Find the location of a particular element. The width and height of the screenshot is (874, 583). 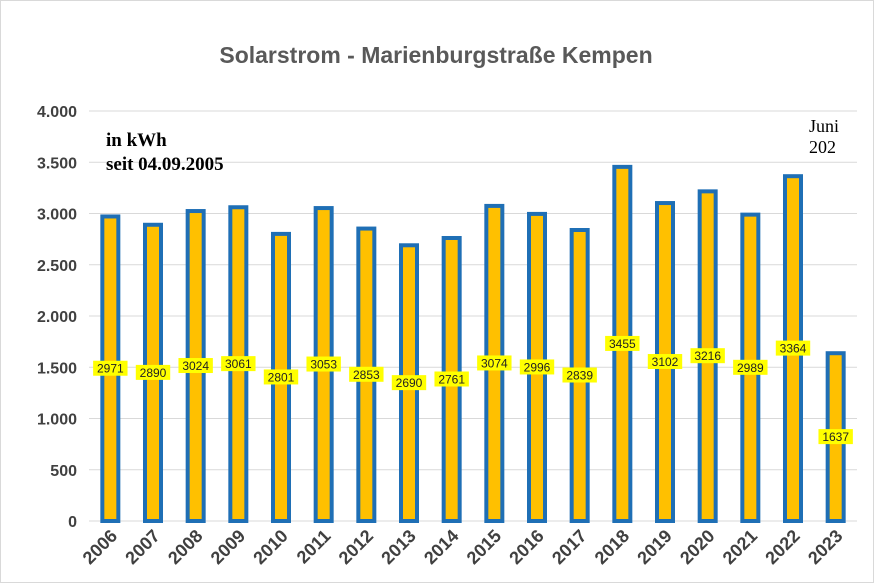

x-tick-label: 2010 is located at coordinates (270, 547).